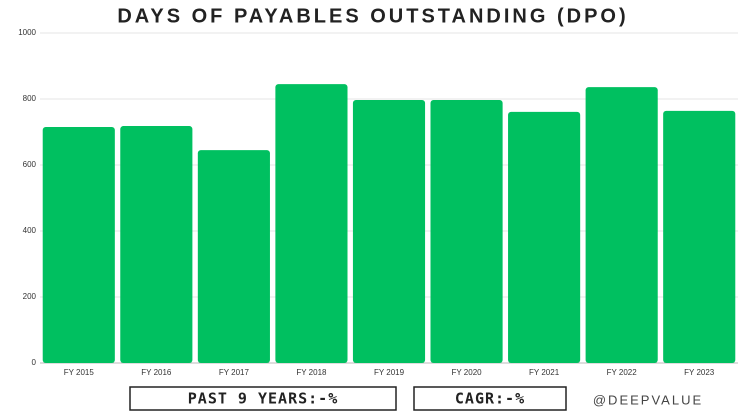  Describe the element at coordinates (699, 372) in the screenshot. I see `x-tick-label: FY 2023` at that location.